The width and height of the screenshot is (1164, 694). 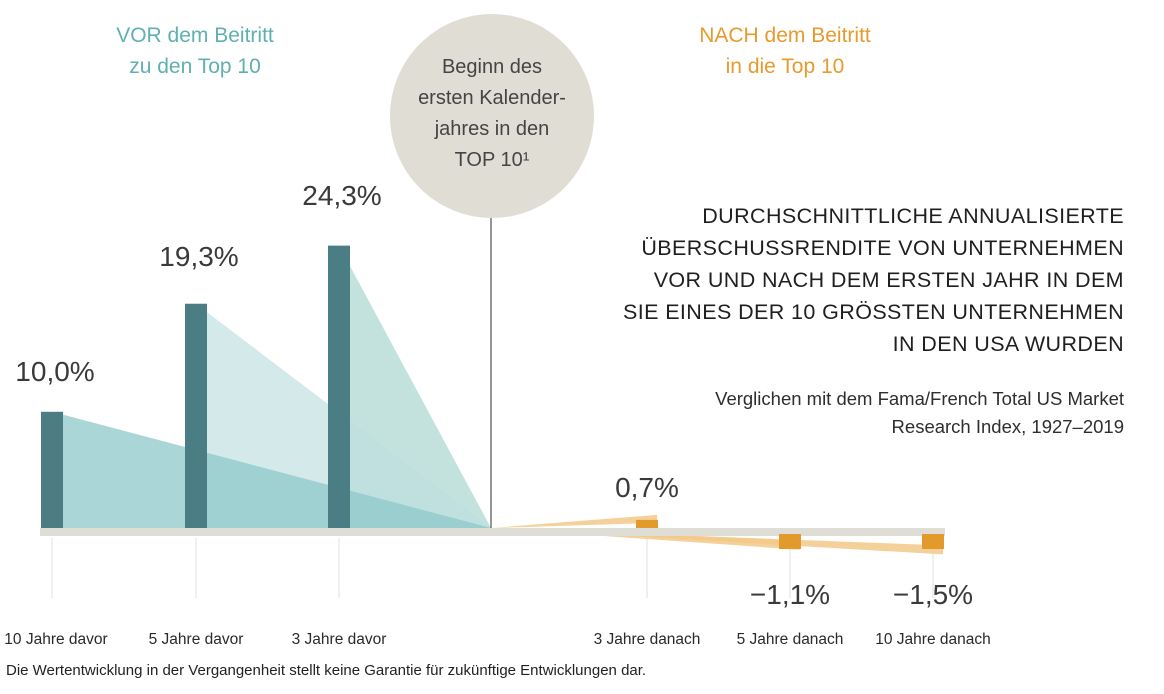 I want to click on category-label-4: 3 Jahre danach, so click(x=647, y=639).